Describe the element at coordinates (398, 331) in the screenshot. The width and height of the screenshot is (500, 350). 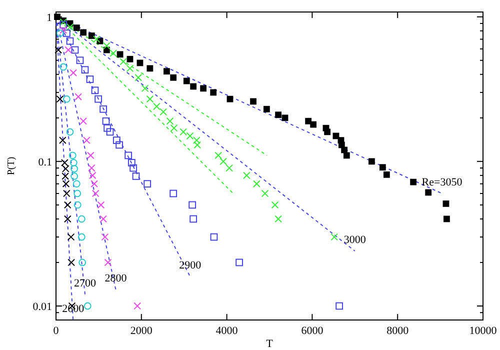
I see `x-tick-label: 8000` at that location.